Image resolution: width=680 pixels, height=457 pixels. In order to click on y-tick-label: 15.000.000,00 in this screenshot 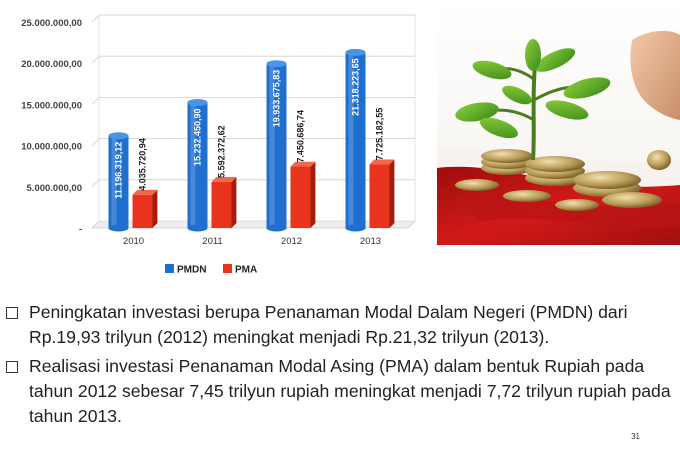, I will do `click(51, 105)`.